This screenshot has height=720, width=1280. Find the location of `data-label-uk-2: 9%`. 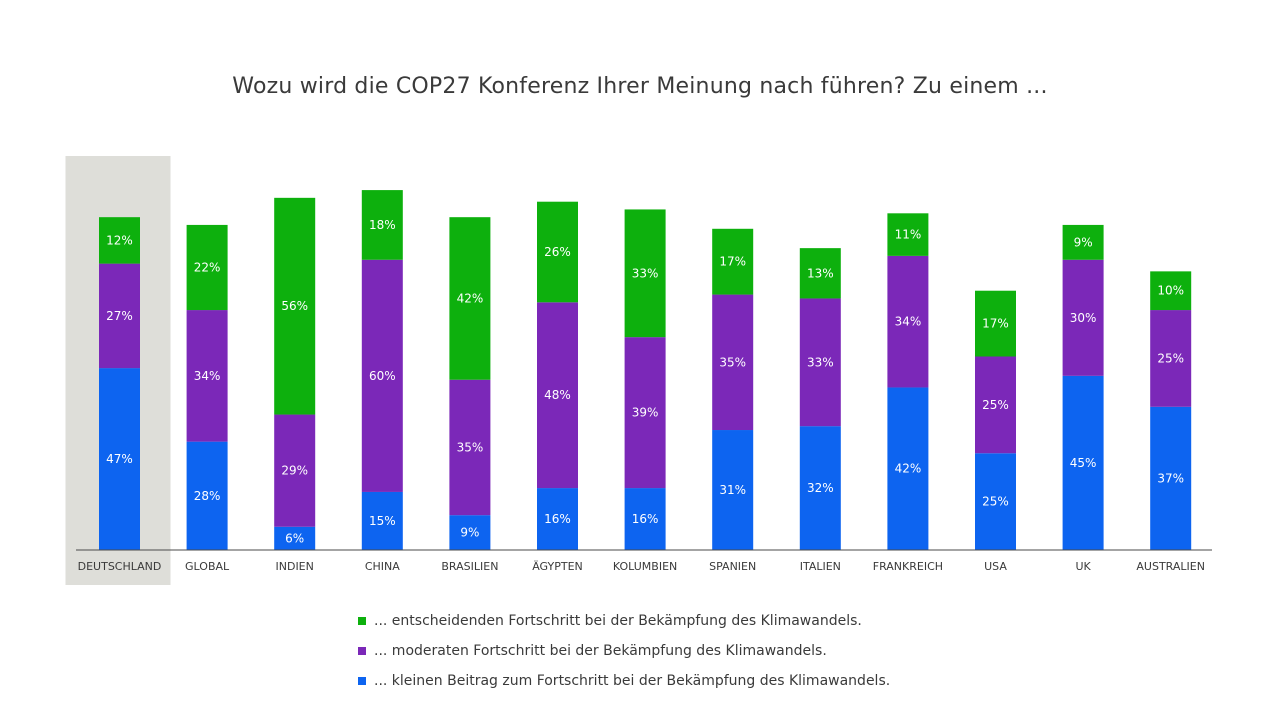

data-label-uk-2: 9% is located at coordinates (1083, 242).